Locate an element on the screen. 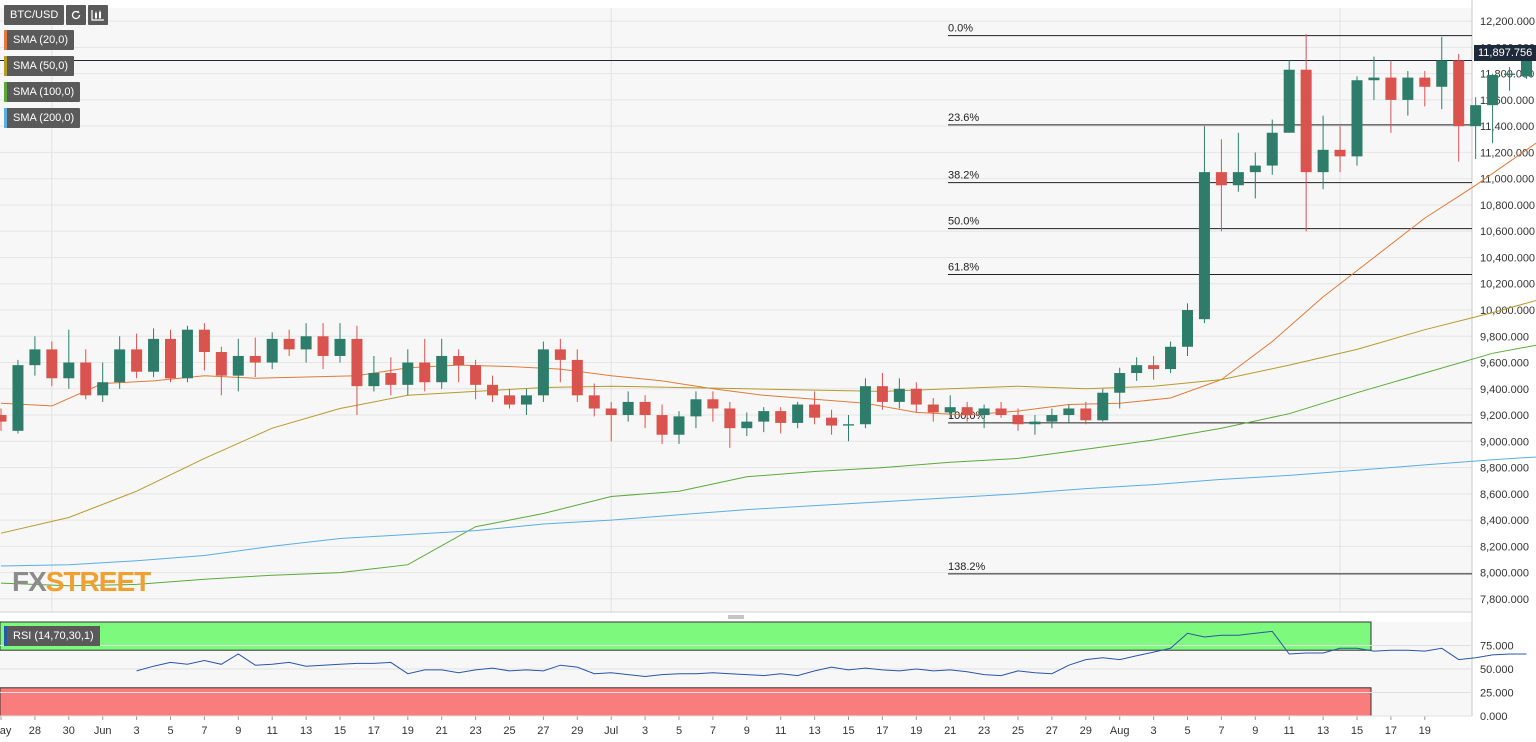  fib-level-label: 50.0% is located at coordinates (963, 222).